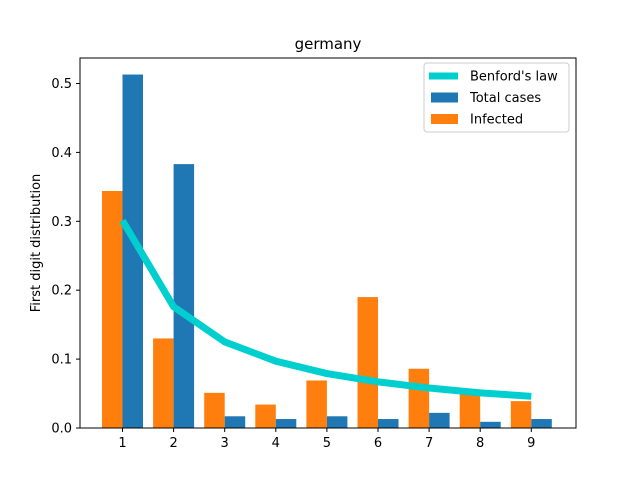  What do you see at coordinates (61, 291) in the screenshot?
I see `y-tick-label-0.2: 0.2` at bounding box center [61, 291].